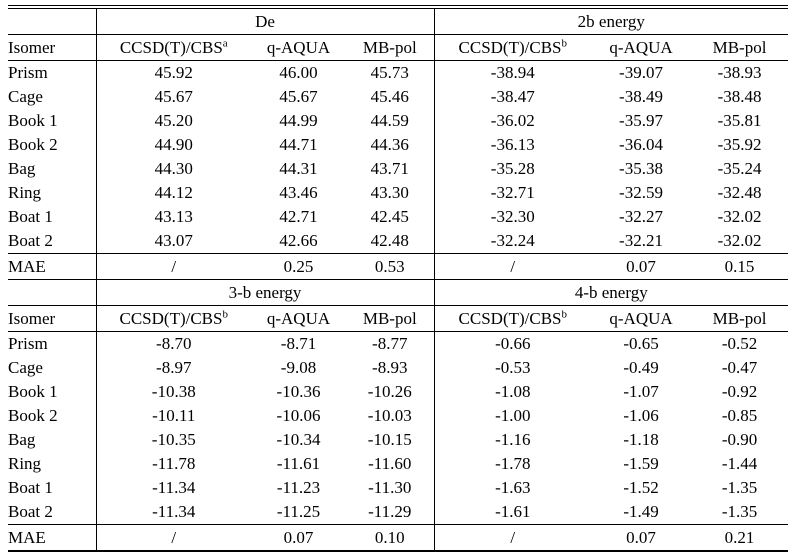  I want to click on energy-value-cell: -10.26, so click(390, 392).